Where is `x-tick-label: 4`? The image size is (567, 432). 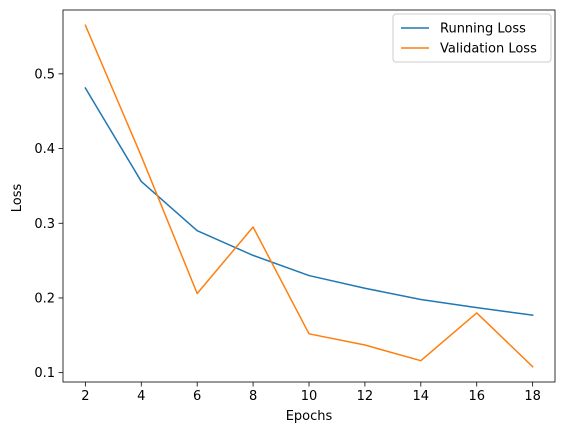 x-tick-label: 4 is located at coordinates (141, 396).